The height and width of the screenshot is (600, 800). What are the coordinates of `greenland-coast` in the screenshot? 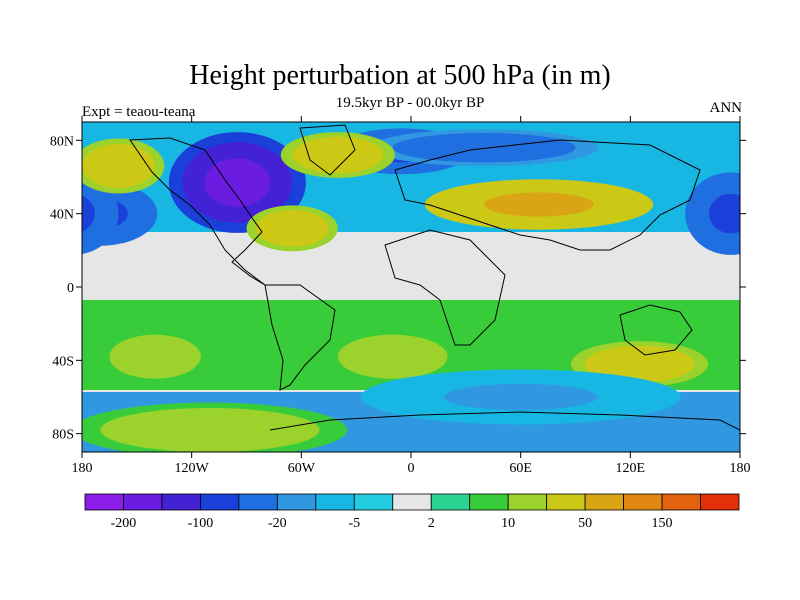 It's located at (327, 150).